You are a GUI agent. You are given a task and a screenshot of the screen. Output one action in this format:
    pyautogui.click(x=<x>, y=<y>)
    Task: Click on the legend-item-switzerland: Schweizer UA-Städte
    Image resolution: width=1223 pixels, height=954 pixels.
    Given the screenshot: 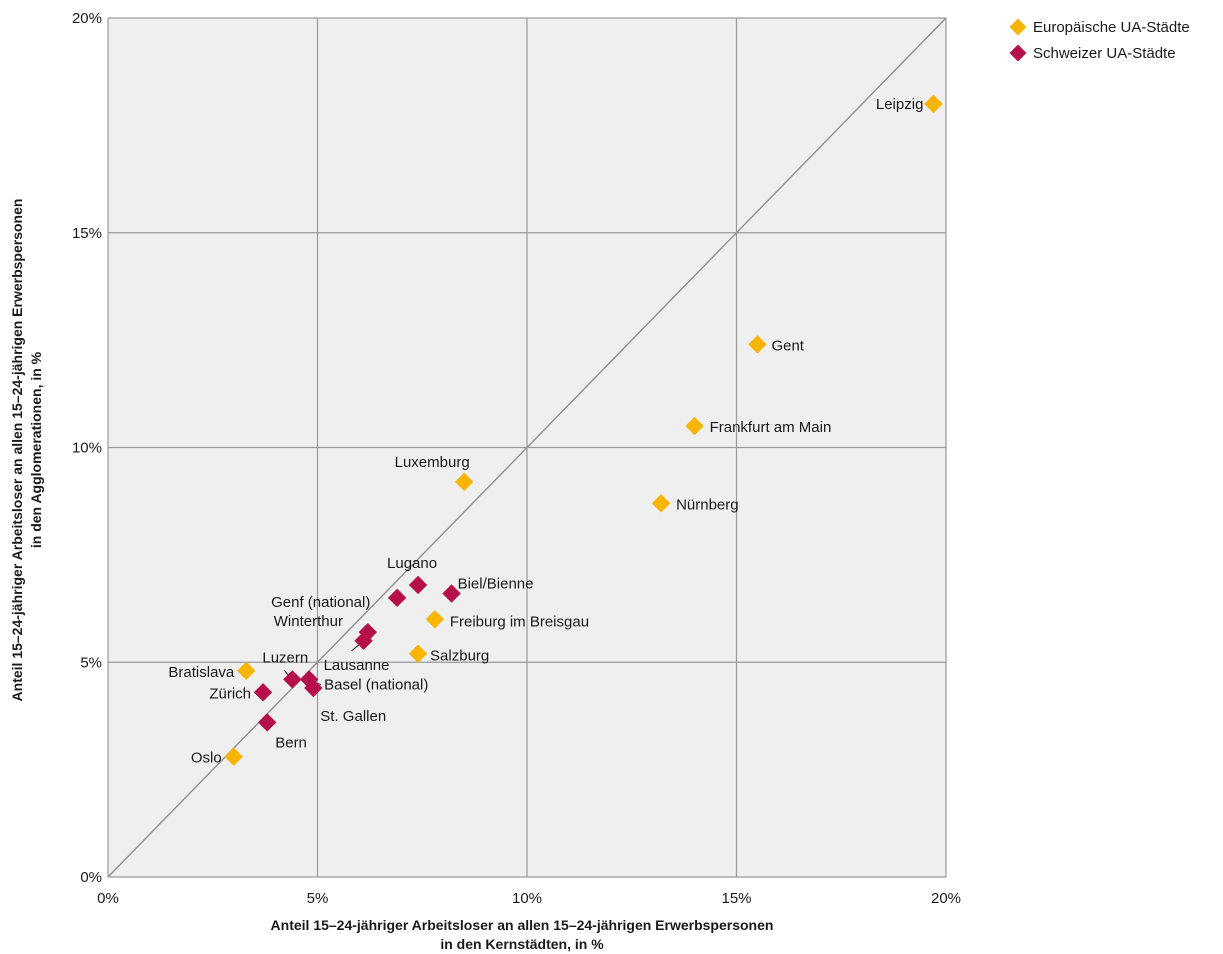 What is the action you would take?
    pyautogui.click(x=1092, y=53)
    